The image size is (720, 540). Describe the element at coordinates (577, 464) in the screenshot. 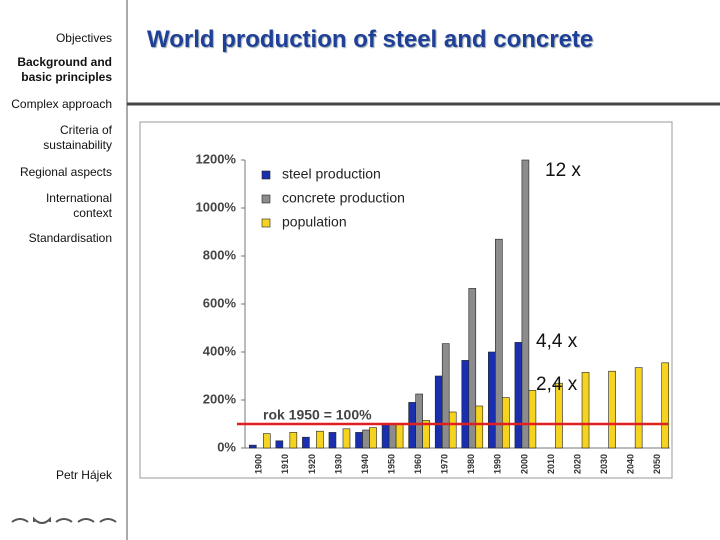

I see `x-tick-label: 2020` at that location.